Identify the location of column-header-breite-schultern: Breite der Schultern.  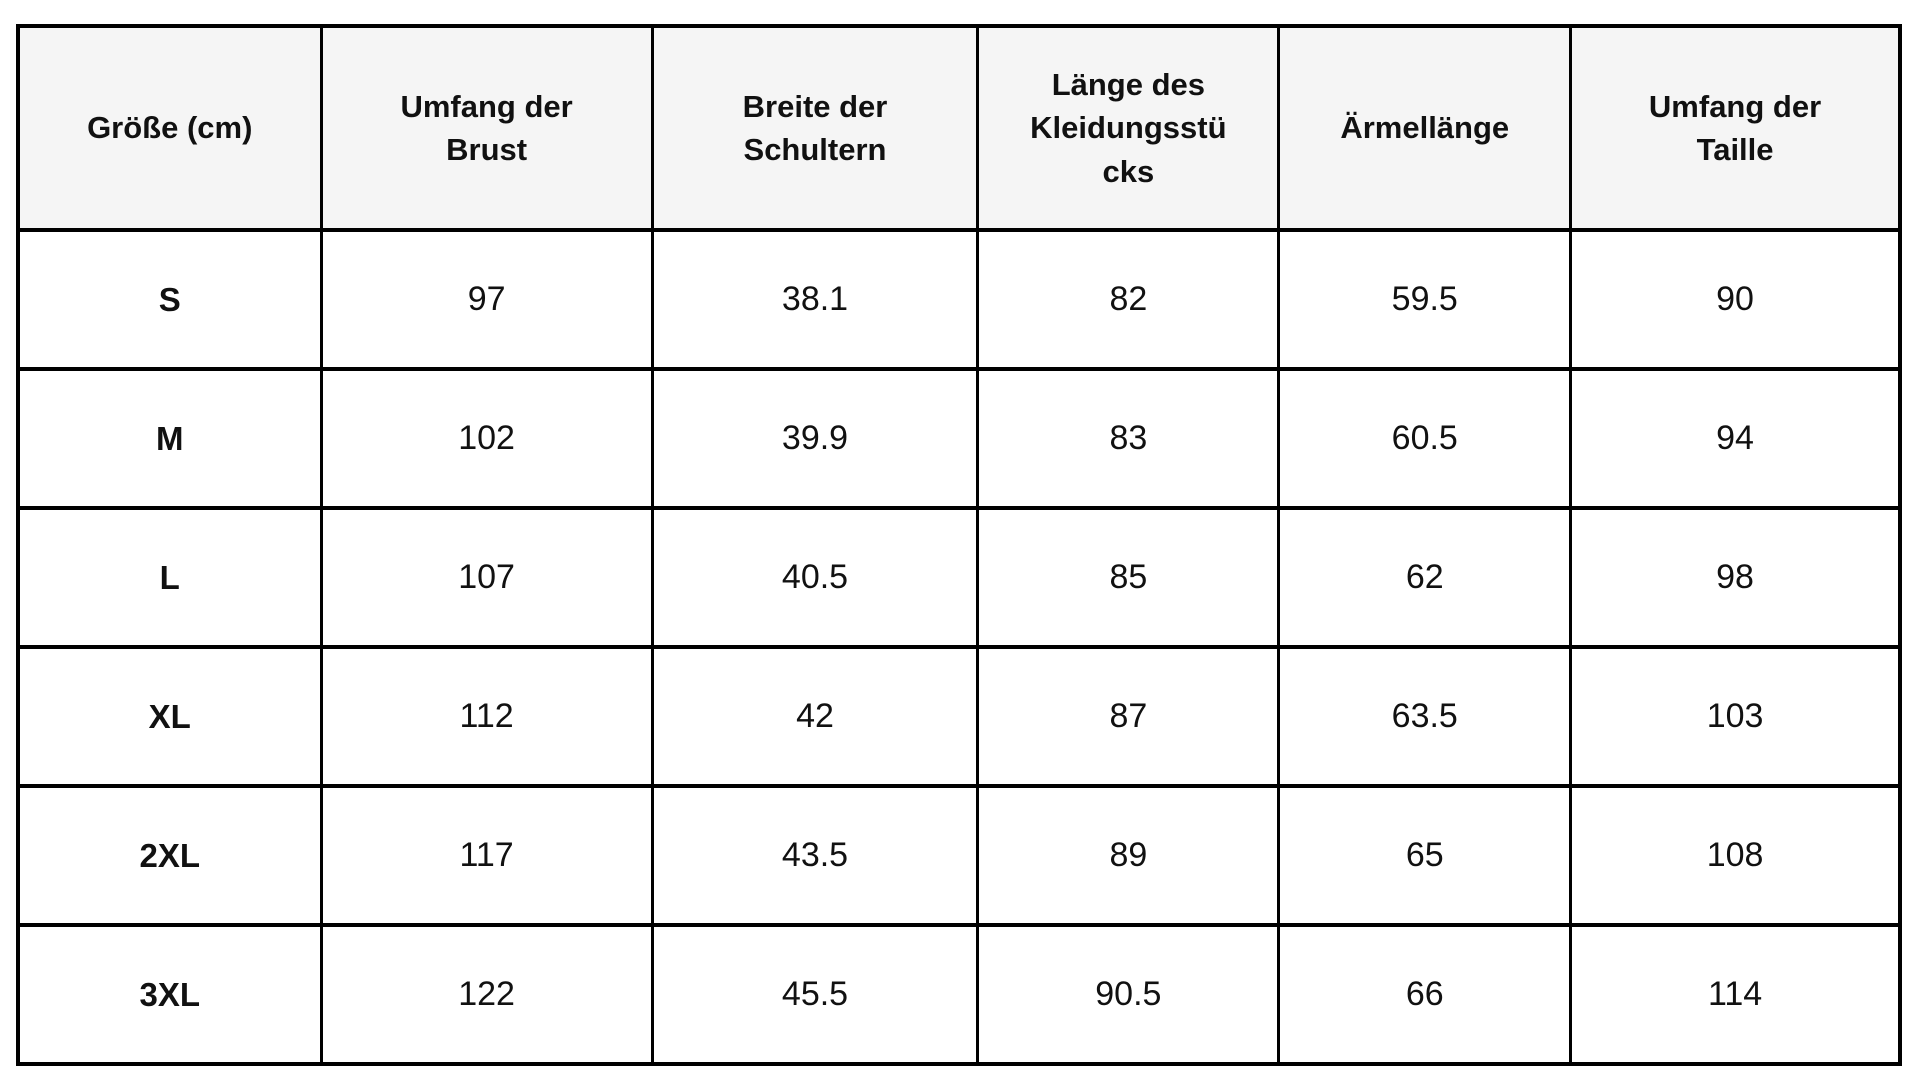
(815, 128).